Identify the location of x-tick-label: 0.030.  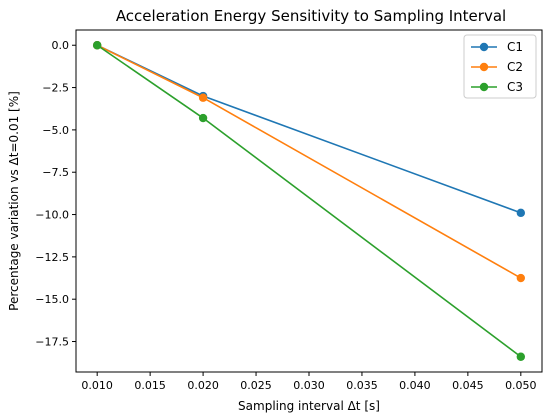
(309, 385).